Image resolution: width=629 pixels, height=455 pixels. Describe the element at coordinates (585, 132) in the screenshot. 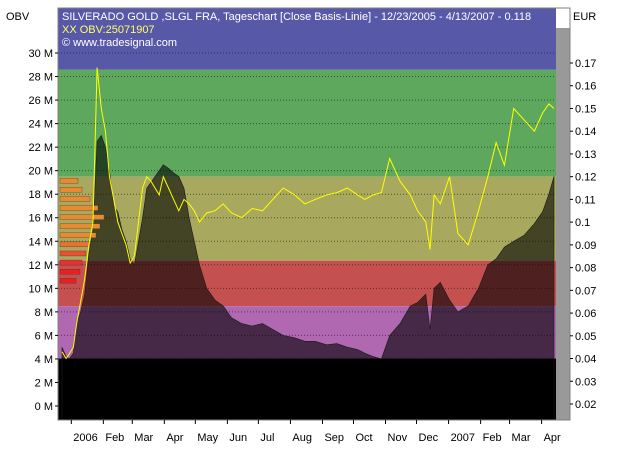

I see `right-tick-label: 0.14` at that location.